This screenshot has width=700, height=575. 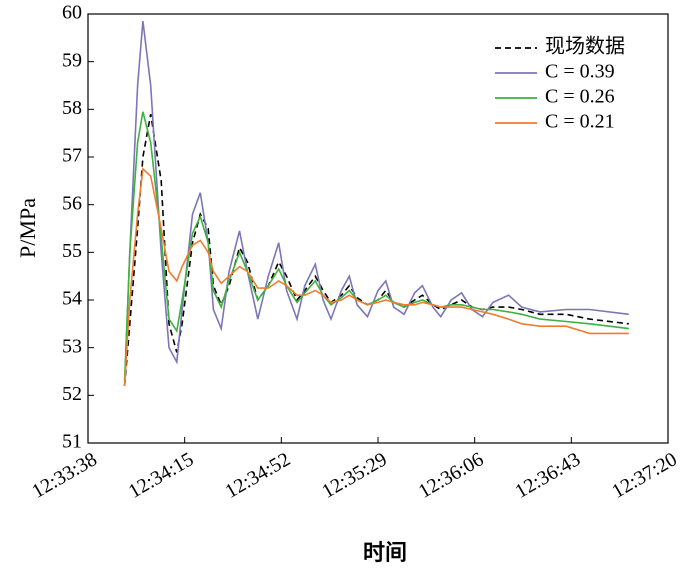 What do you see at coordinates (64, 475) in the screenshot?
I see `x-tick-label: 12:33:38` at bounding box center [64, 475].